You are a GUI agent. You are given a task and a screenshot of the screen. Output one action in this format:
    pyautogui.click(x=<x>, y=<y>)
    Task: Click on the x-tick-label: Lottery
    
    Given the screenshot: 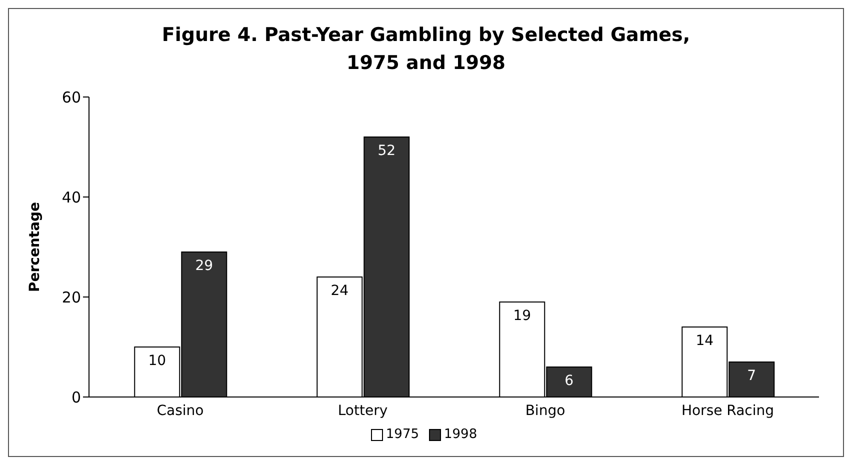 What is the action you would take?
    pyautogui.click(x=363, y=410)
    